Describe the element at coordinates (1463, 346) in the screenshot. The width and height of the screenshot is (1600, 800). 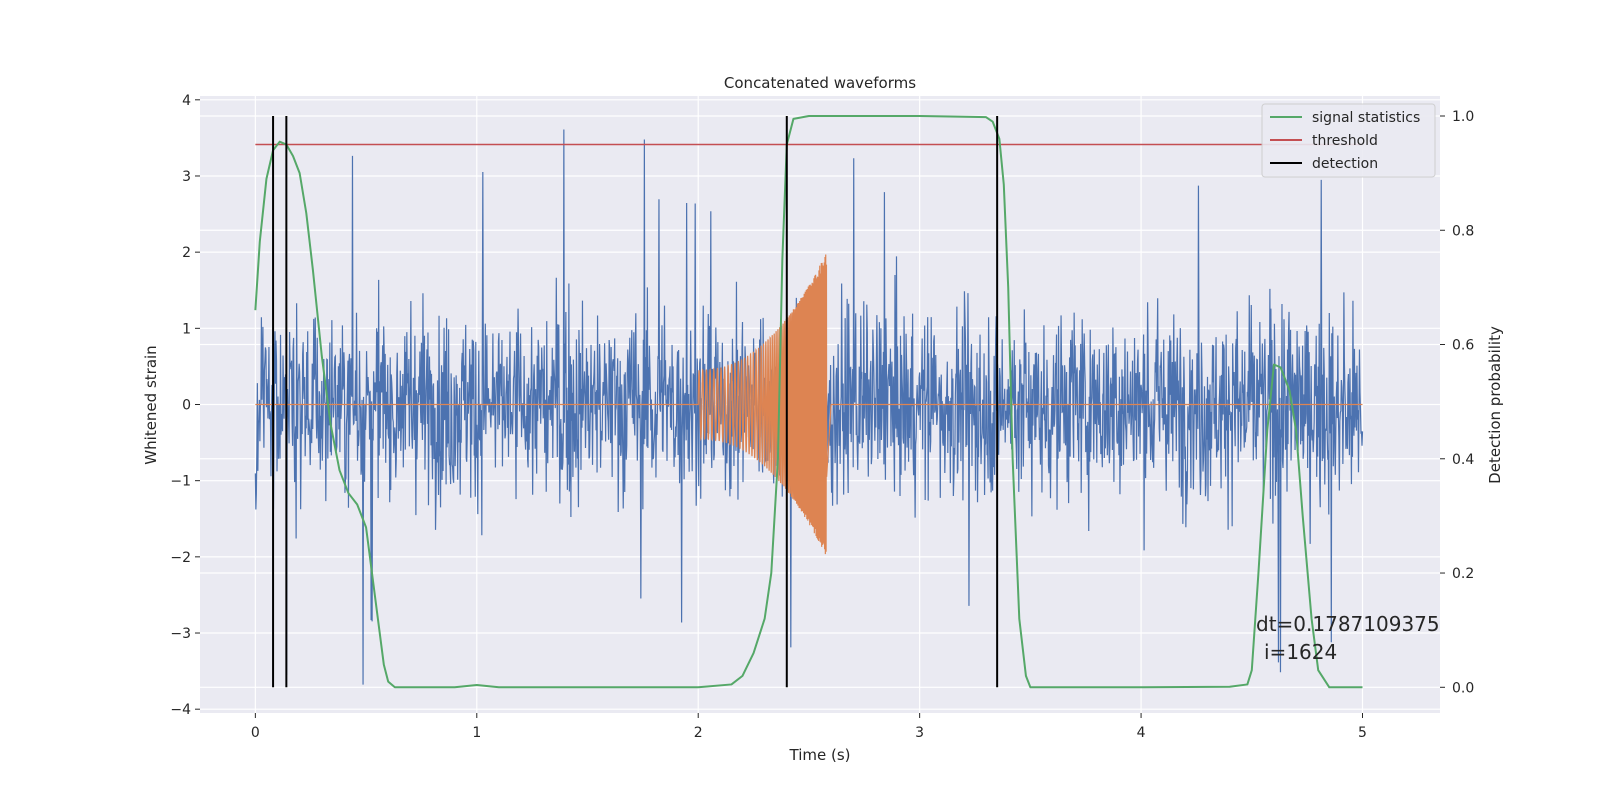
I see `y-right-tick-label: 0.6` at that location.